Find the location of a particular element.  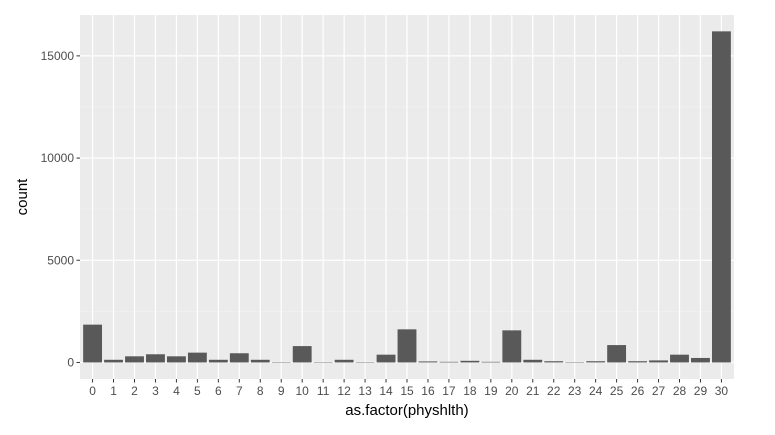

x-tick-label: 4 is located at coordinates (176, 391).